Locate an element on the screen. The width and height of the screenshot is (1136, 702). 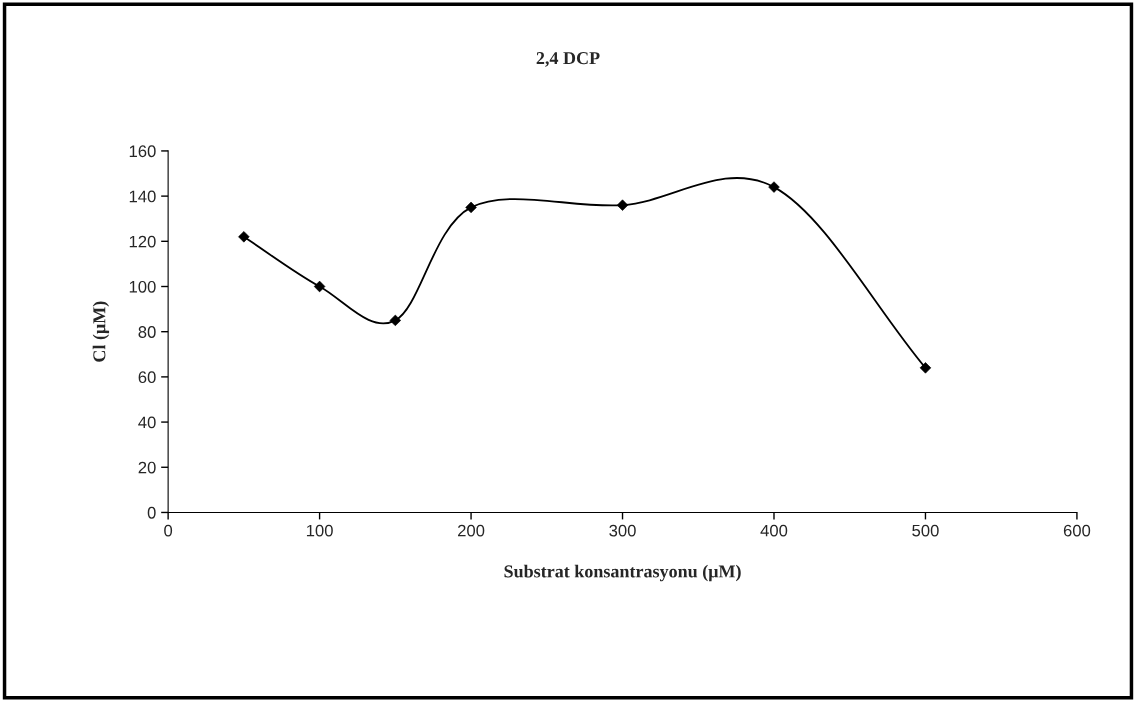
y-tick-label: 20 is located at coordinates (147, 467).